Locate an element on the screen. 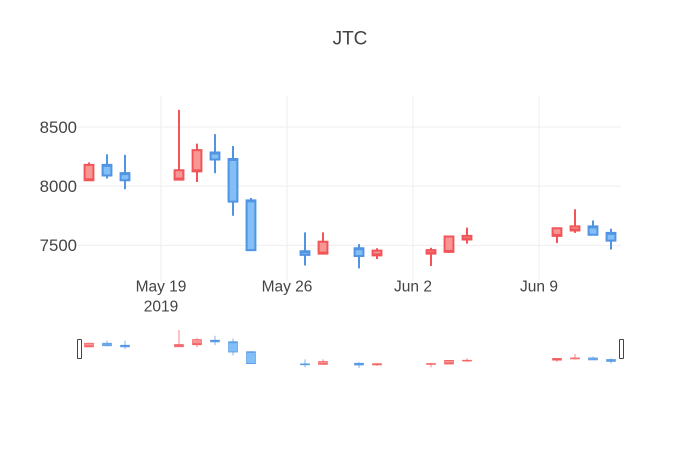 Image resolution: width=700 pixels, height=450 pixels. svg-text: May 26 is located at coordinates (287, 287).